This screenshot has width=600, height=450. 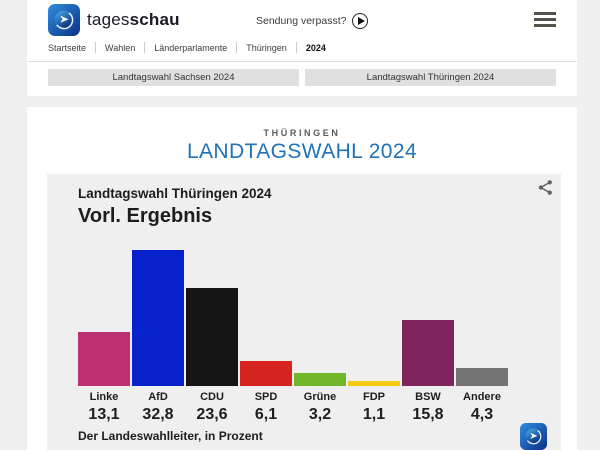 What do you see at coordinates (482, 397) in the screenshot?
I see `party-label: Andere` at bounding box center [482, 397].